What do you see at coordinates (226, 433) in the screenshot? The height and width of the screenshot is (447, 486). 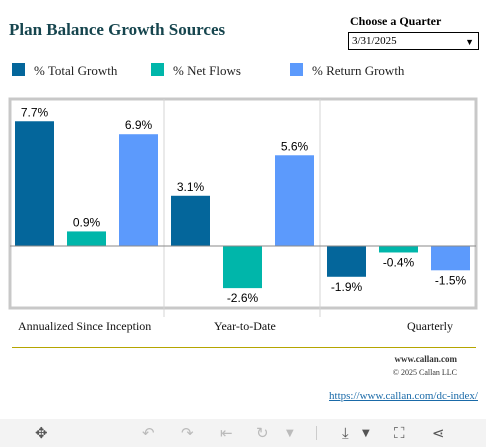 I see `revert-icon: ⇤` at bounding box center [226, 433].